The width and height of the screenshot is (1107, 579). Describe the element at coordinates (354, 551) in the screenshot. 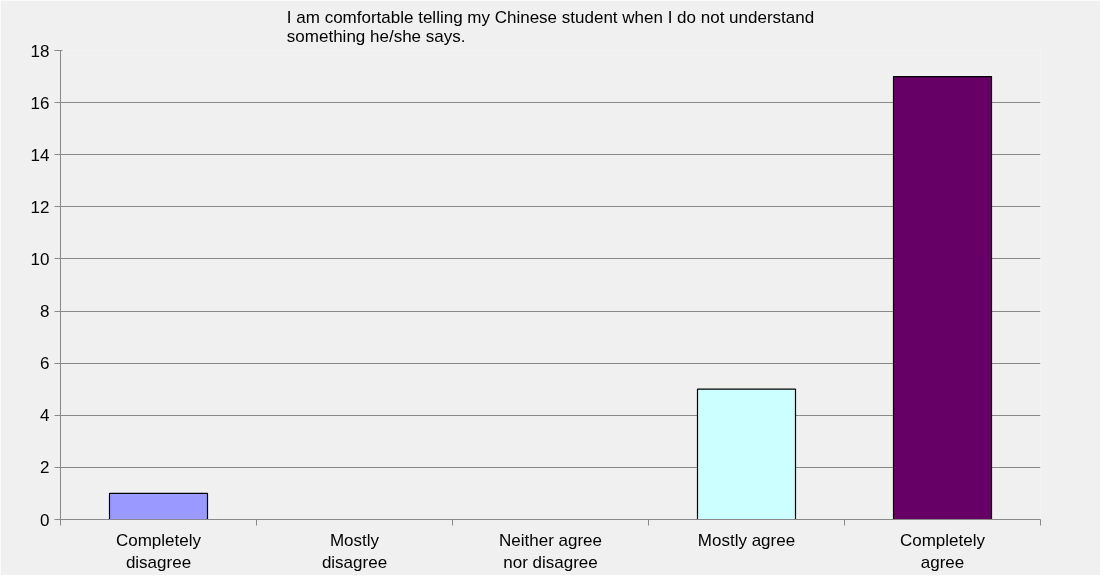

I see `x-tick-label: Mostly disagree` at that location.